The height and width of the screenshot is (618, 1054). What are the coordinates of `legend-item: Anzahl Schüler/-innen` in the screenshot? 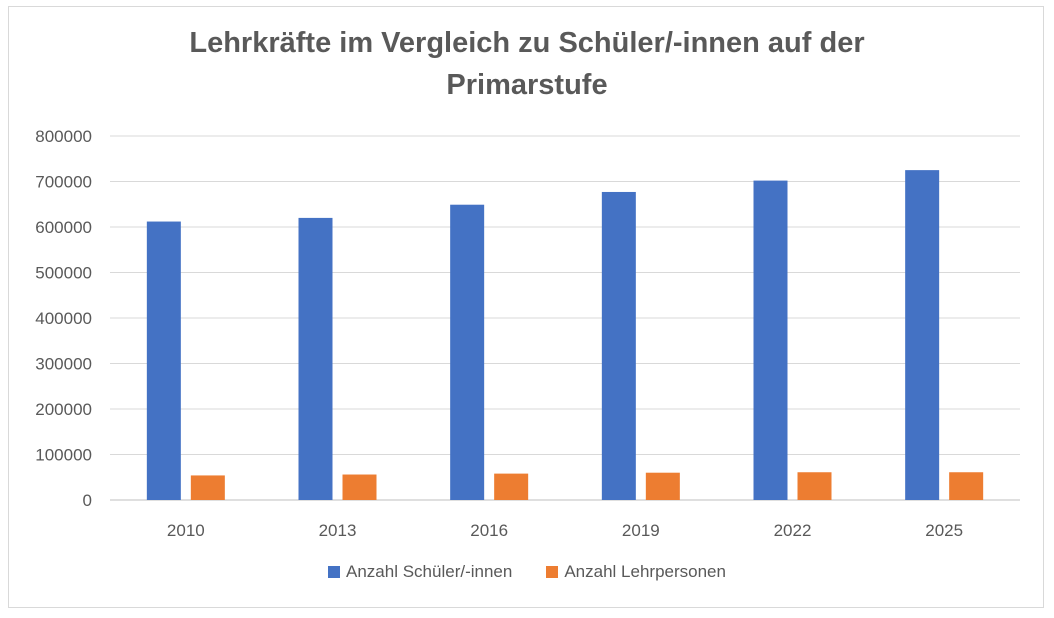 It's located at (420, 572).